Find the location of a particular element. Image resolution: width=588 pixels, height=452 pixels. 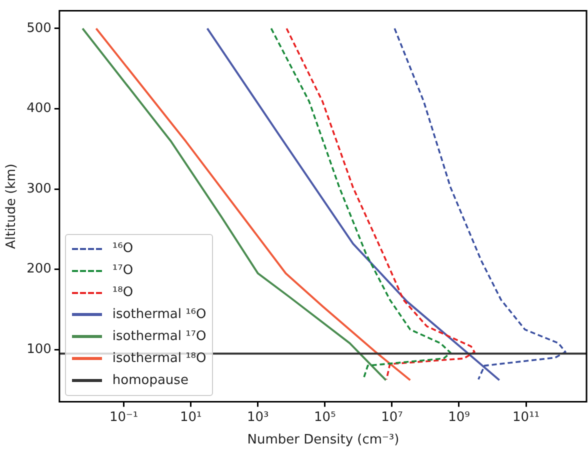

x-tick-label: 10¹ is located at coordinates (191, 417).